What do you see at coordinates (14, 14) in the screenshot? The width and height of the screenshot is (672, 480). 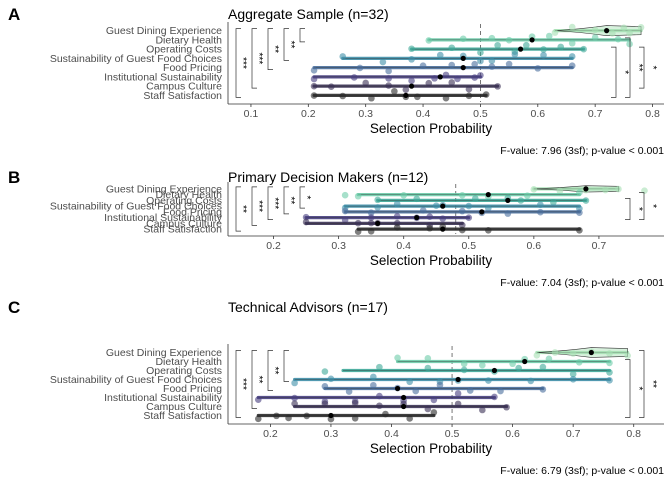 I see `panel-letter: A` at bounding box center [14, 14].